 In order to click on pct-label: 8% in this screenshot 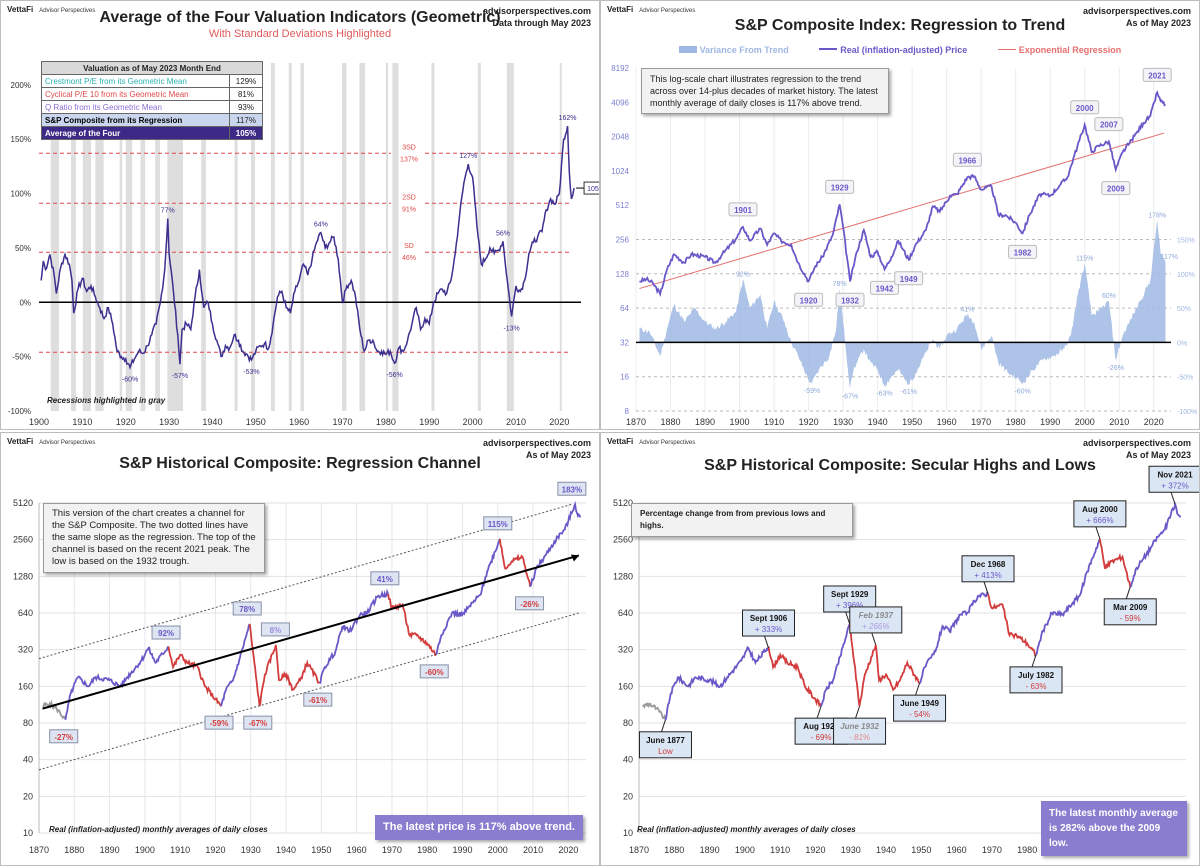, I will do `click(276, 630)`.